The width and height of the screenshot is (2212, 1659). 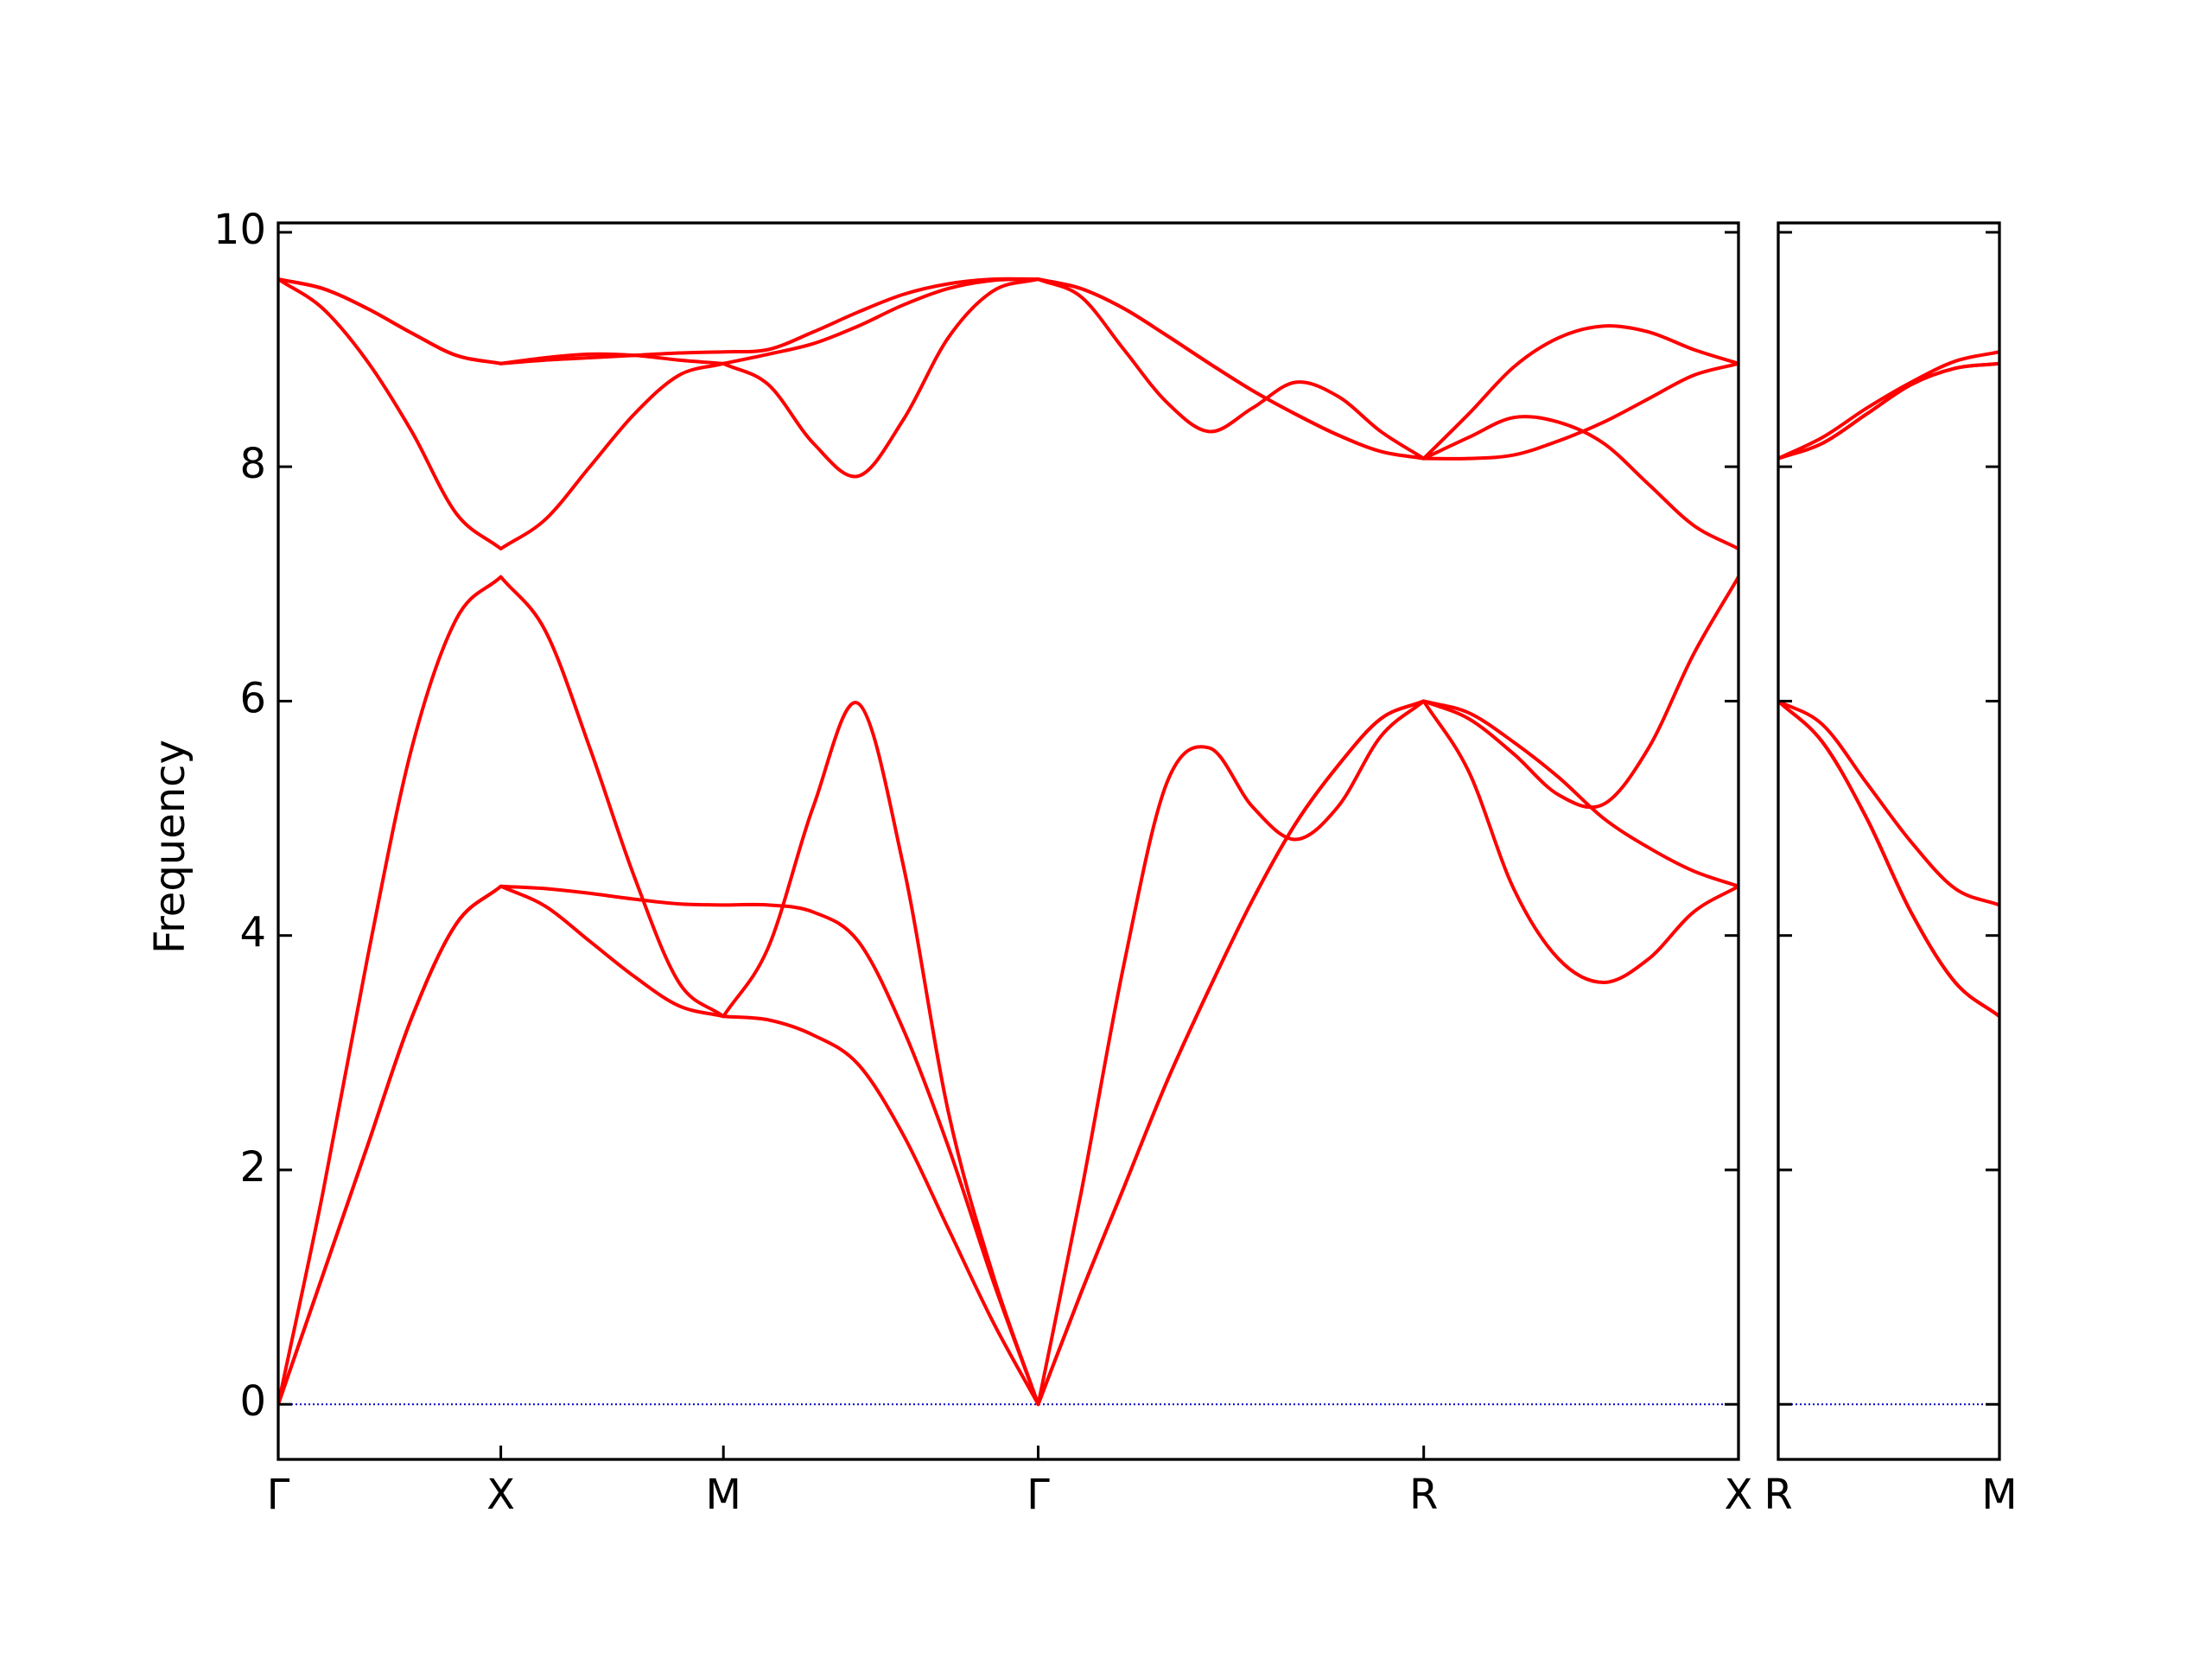 What do you see at coordinates (170, 847) in the screenshot?
I see `y-axis-label: Frequency` at bounding box center [170, 847].